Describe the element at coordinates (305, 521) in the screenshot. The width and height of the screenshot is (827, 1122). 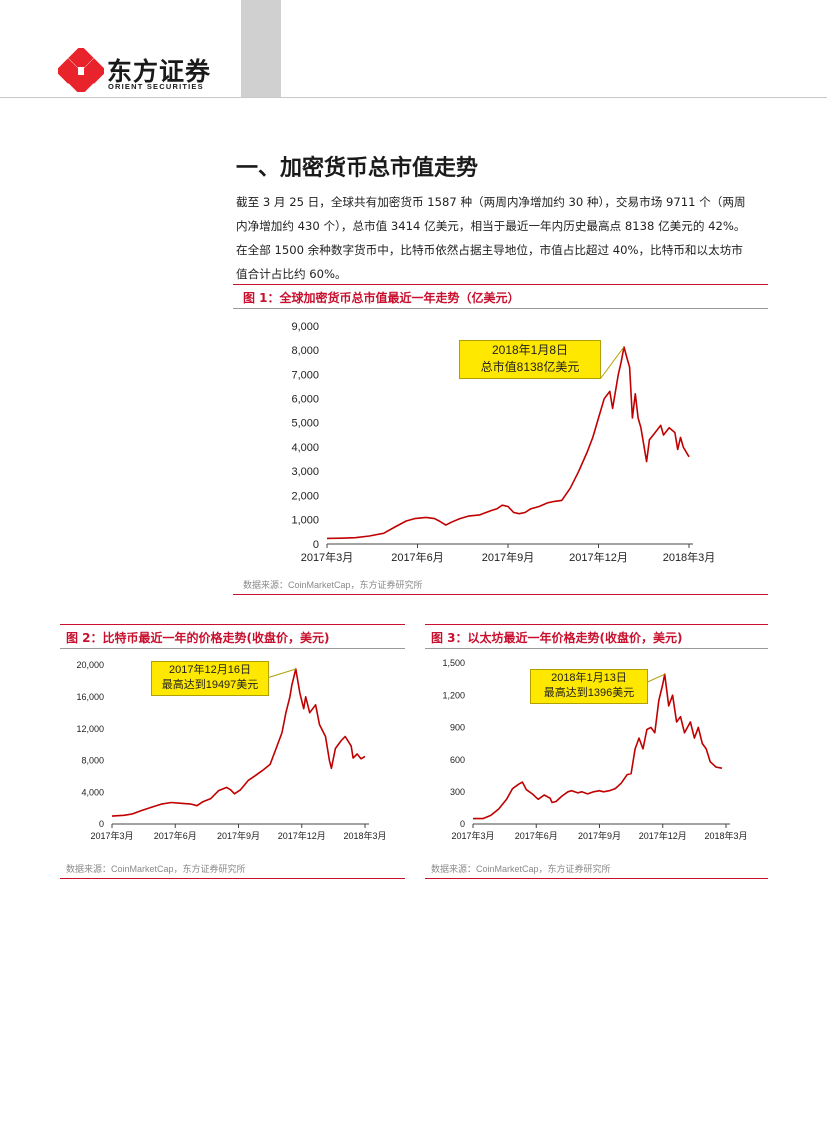
I see `y-tick-label: 1,000` at that location.